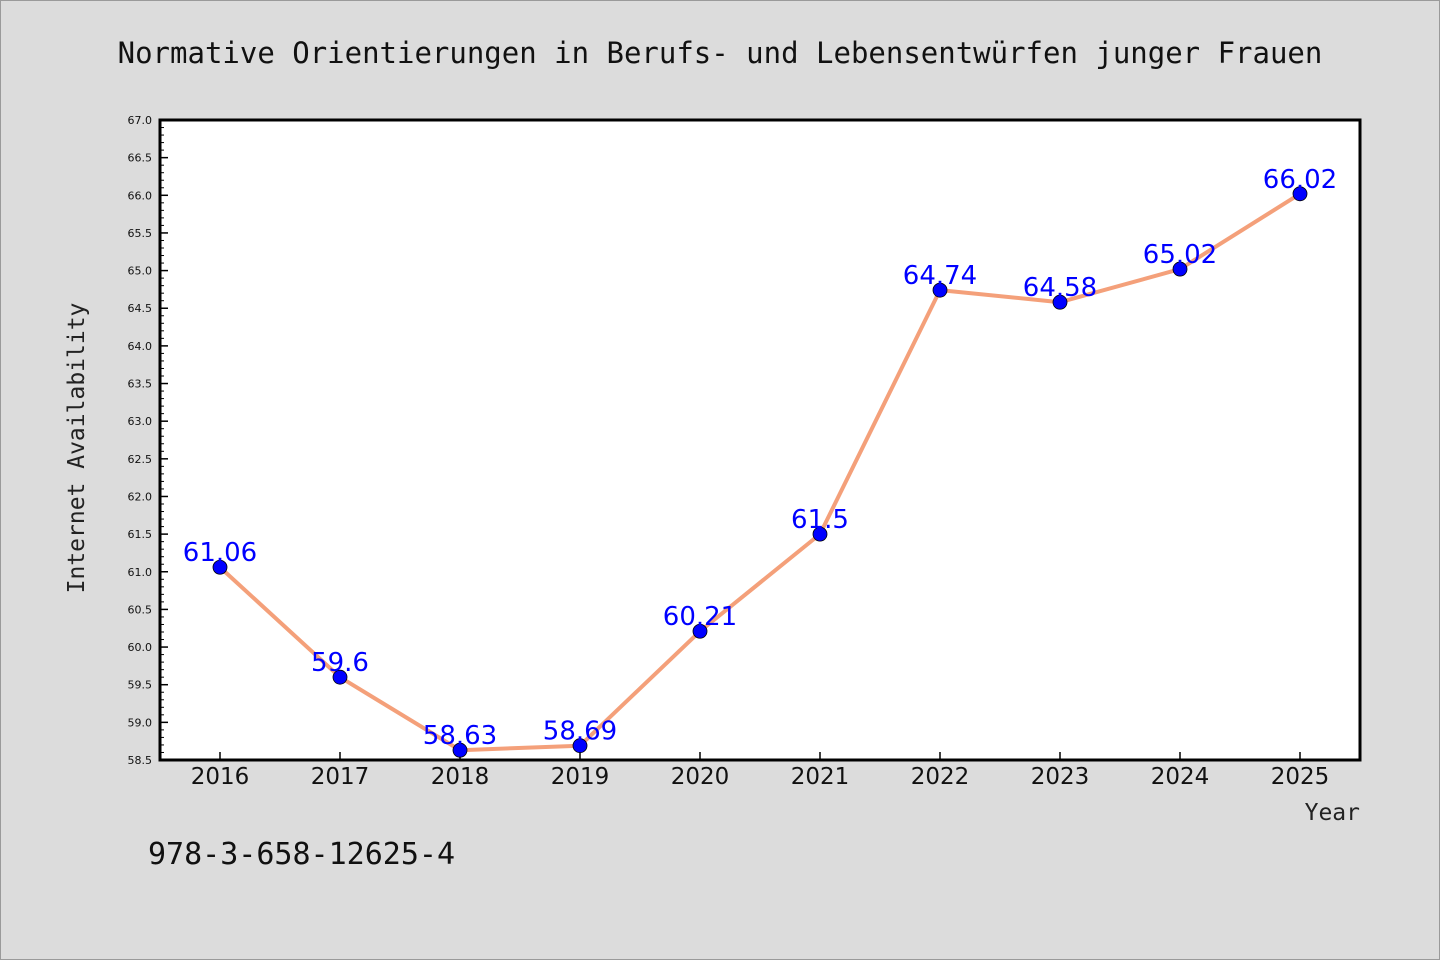 This screenshot has width=1440, height=960. Describe the element at coordinates (820, 520) in the screenshot. I see `data-label: 61.5` at that location.